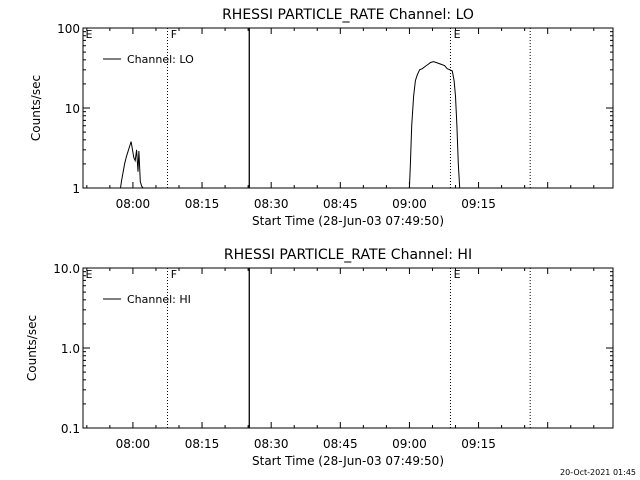  Describe the element at coordinates (478, 444) in the screenshot. I see `hi-x-tick-label: 09:15` at that location.